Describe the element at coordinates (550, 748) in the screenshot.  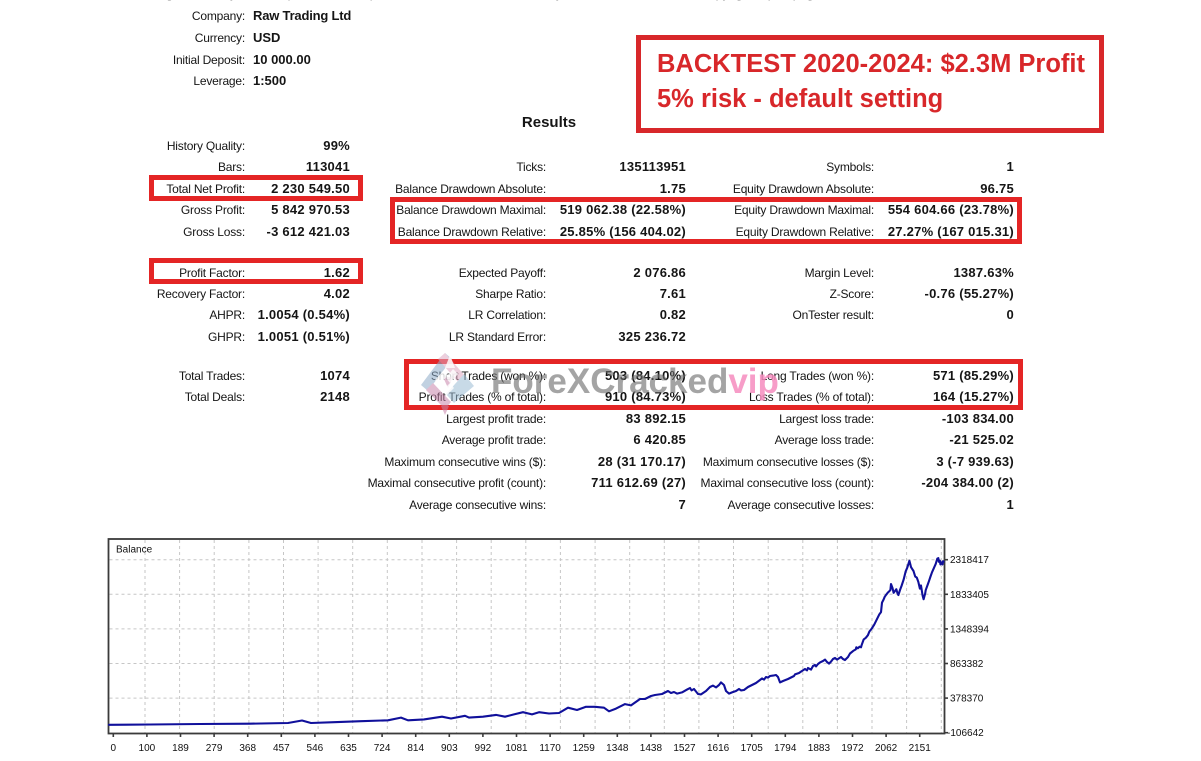
I see `svg-text: 1170` at that location.